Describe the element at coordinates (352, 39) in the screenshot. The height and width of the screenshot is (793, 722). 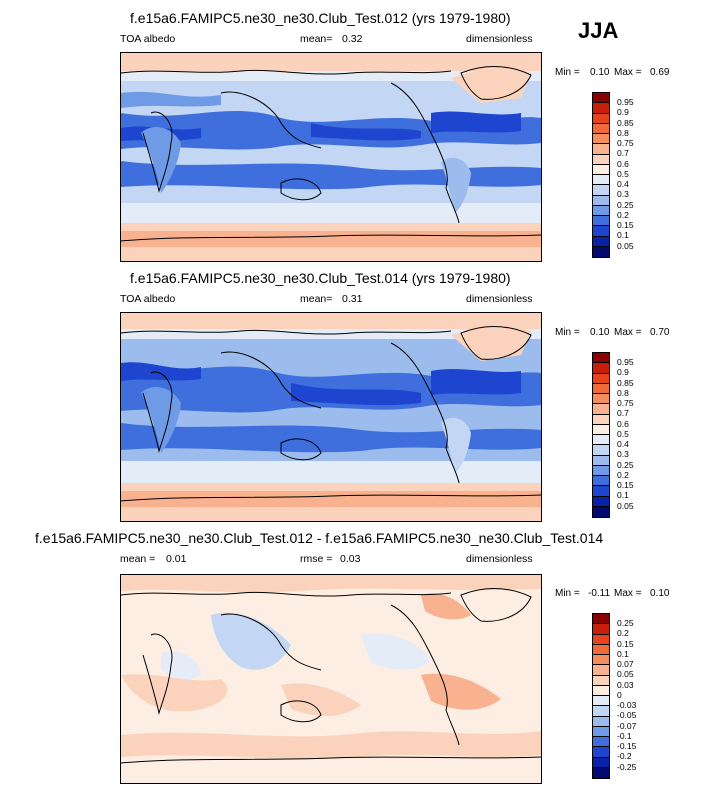
I see `panel1-mean-value: 0.32` at that location.